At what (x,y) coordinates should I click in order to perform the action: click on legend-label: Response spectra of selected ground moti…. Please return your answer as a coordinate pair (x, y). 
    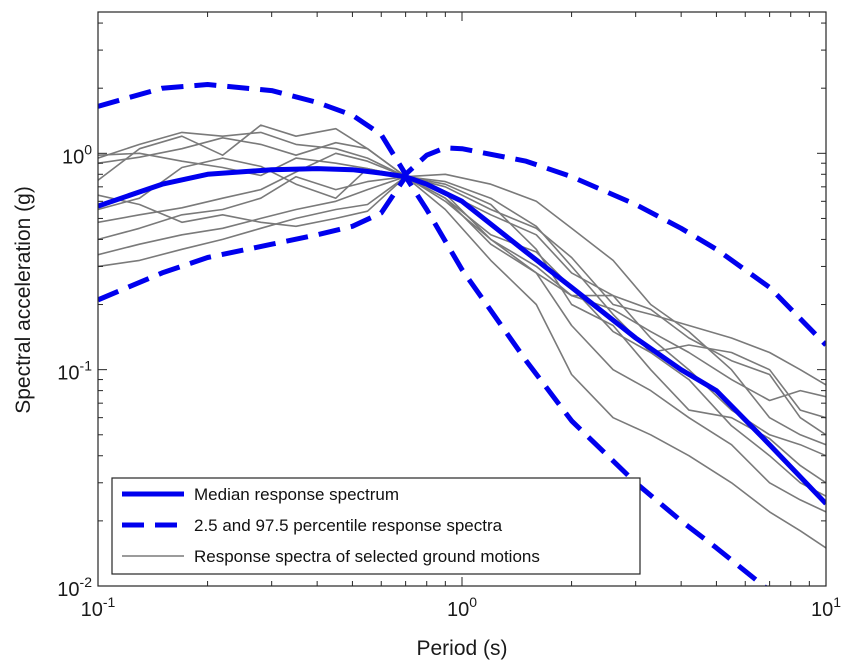
    Looking at the image, I should click on (367, 556).